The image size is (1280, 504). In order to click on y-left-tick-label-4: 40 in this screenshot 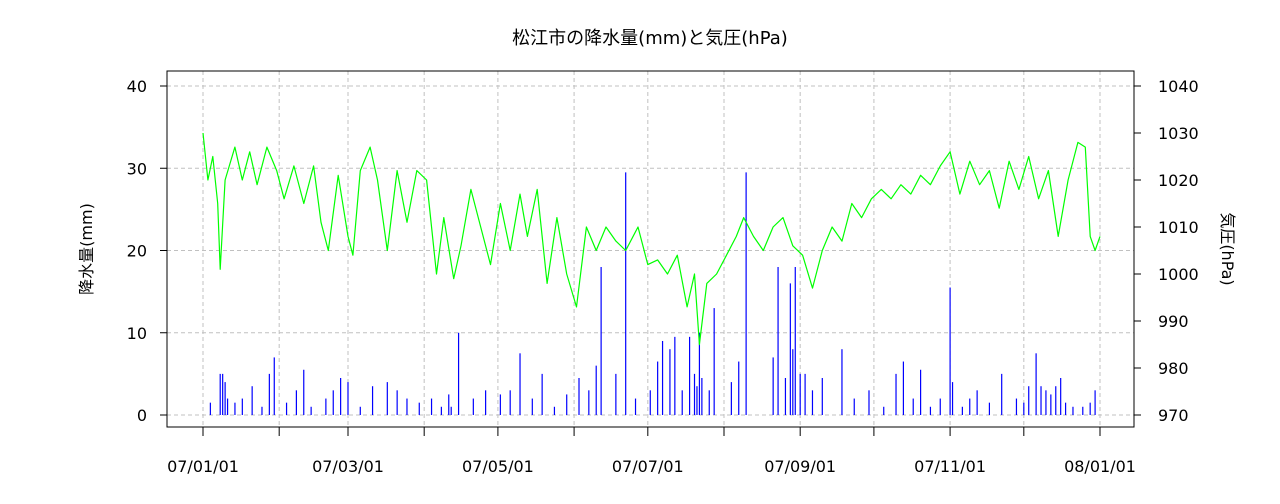, I will do `click(137, 86)`.